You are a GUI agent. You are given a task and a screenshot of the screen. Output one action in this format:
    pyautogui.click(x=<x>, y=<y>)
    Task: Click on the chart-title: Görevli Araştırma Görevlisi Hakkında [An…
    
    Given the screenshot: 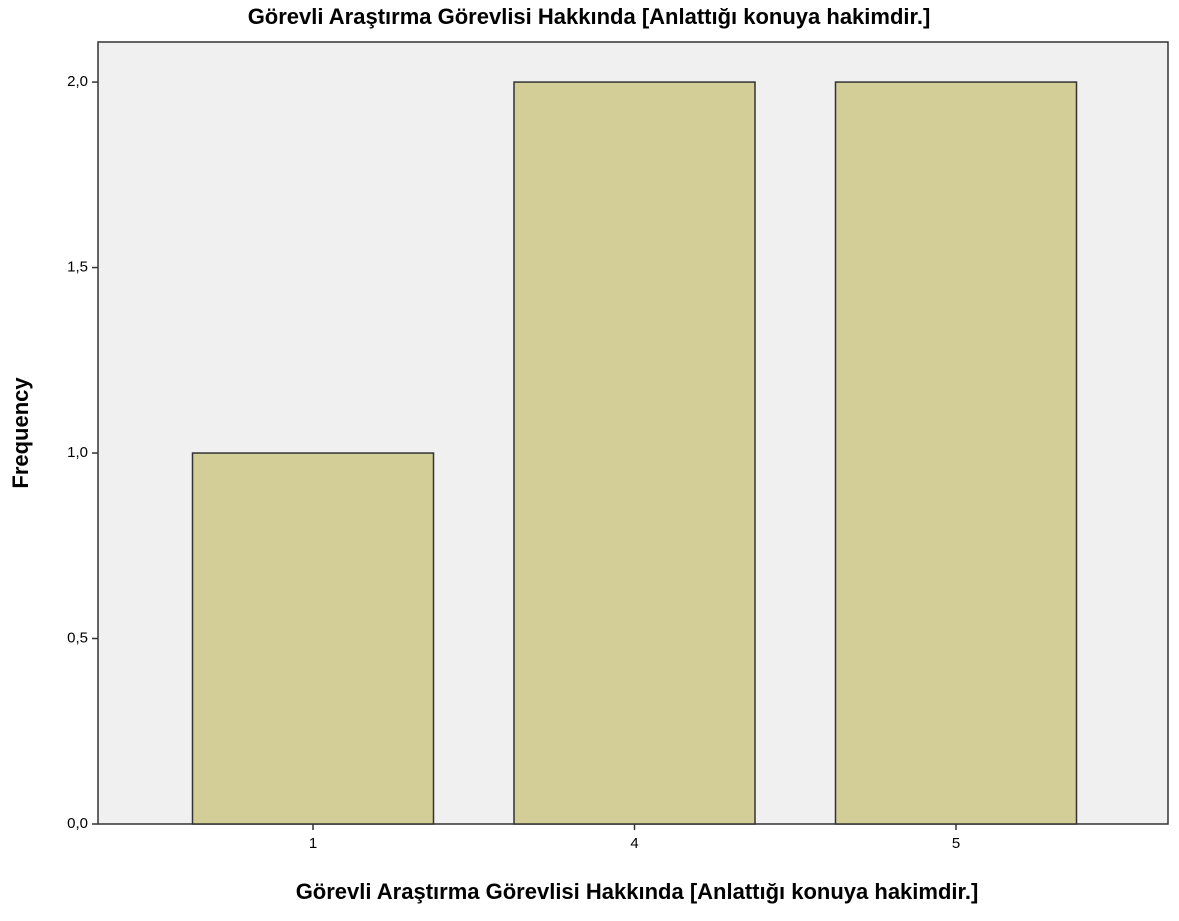 What is the action you would take?
    pyautogui.click(x=589, y=16)
    